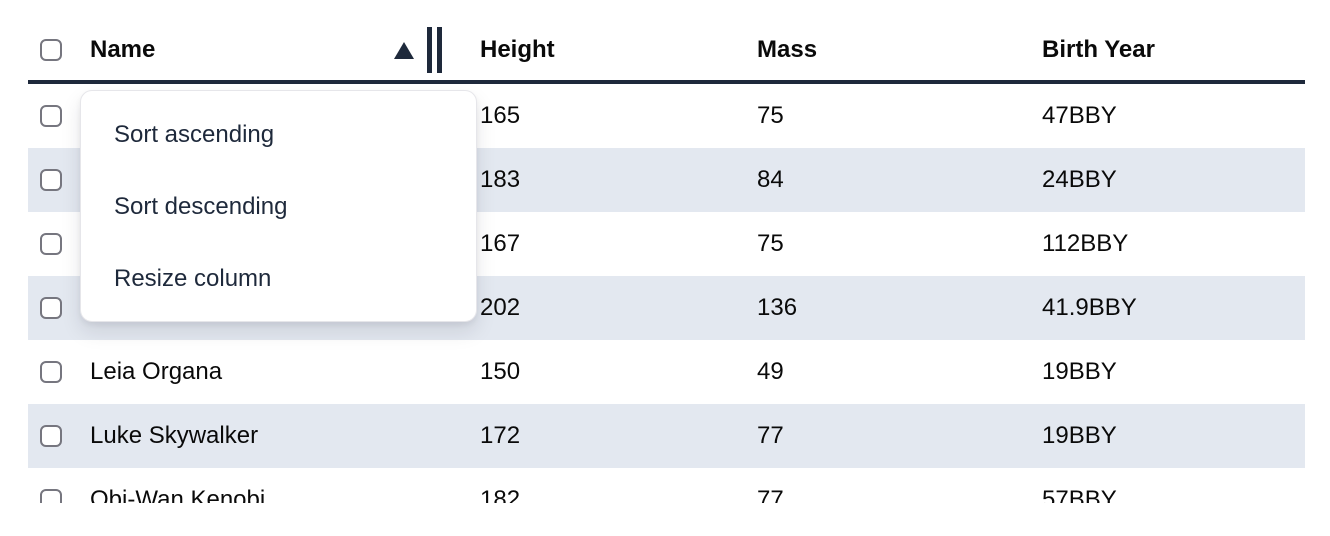  What do you see at coordinates (1079, 494) in the screenshot?
I see `cell-birth-year: 57BBY` at bounding box center [1079, 494].